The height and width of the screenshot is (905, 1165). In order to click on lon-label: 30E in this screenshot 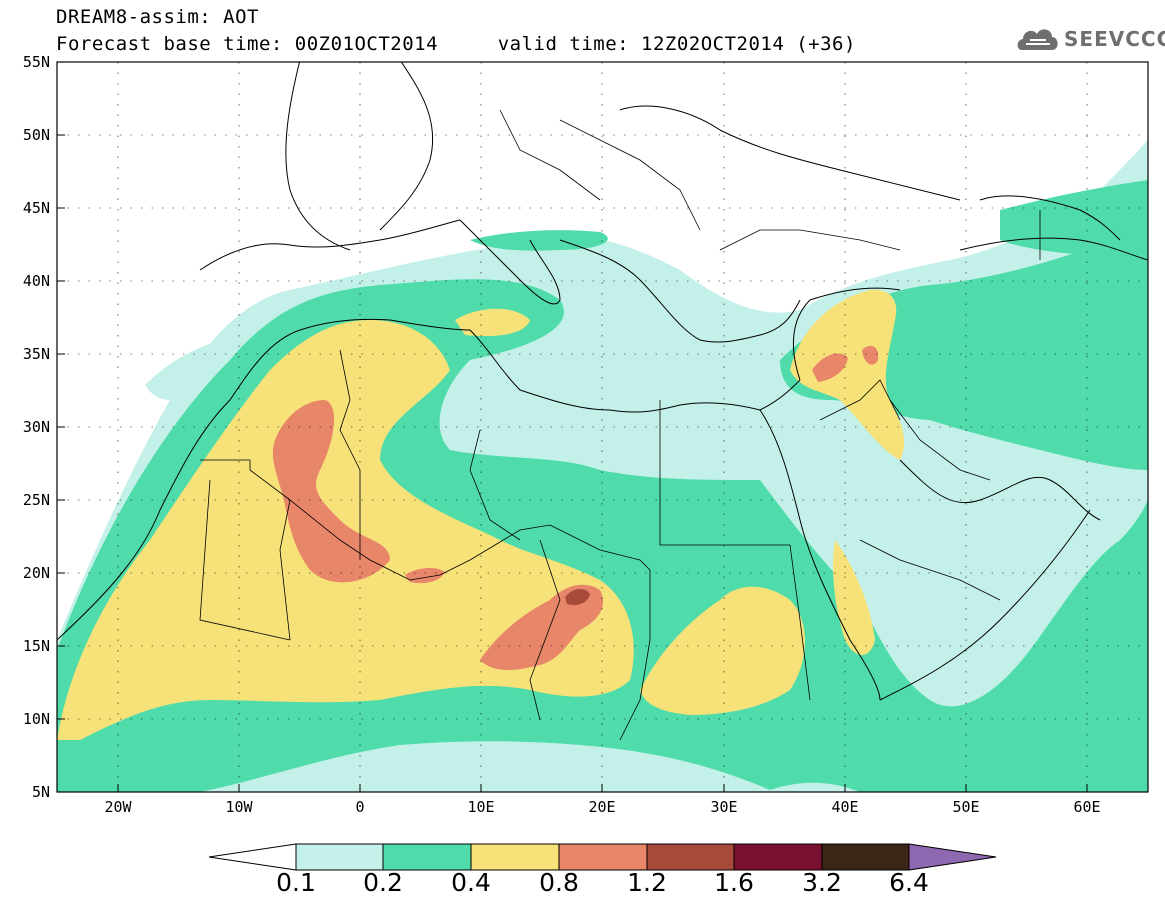, I will do `click(723, 807)`.